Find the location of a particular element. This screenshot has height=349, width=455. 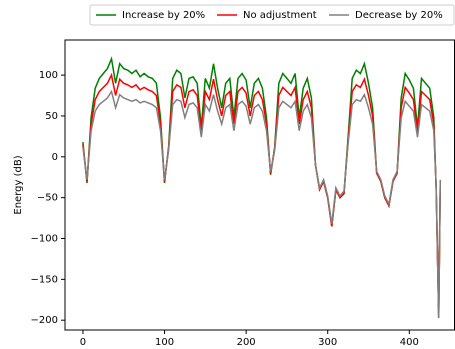

y-tick-label: 50 is located at coordinates (51, 116).